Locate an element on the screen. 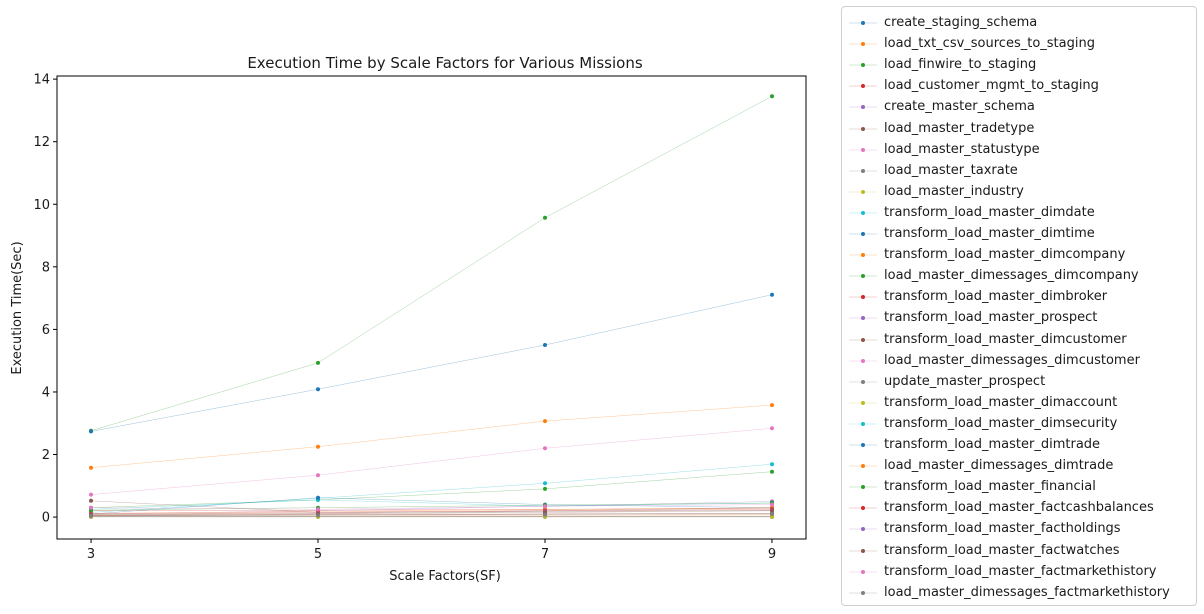 The image size is (1204, 614). legend-label: transform_load_master_dimsecurity is located at coordinates (1001, 423).